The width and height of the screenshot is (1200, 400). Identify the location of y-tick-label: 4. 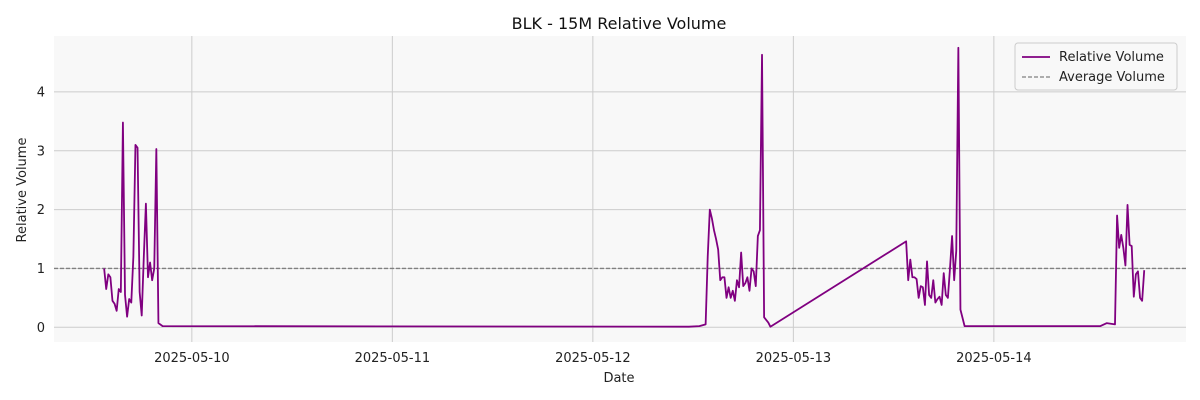
(41, 92).